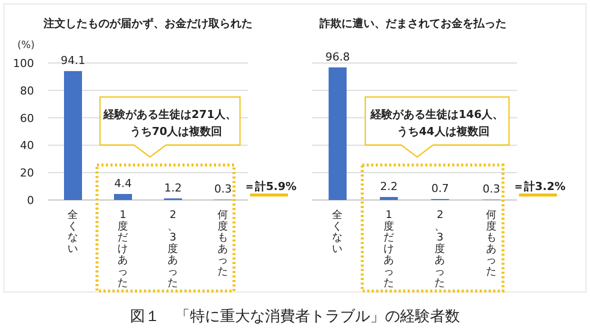 The image size is (590, 331). What do you see at coordinates (169, 123) in the screenshot?
I see `annotation: 経験がある生徒は271人、うち70人は複数回` at bounding box center [169, 123].